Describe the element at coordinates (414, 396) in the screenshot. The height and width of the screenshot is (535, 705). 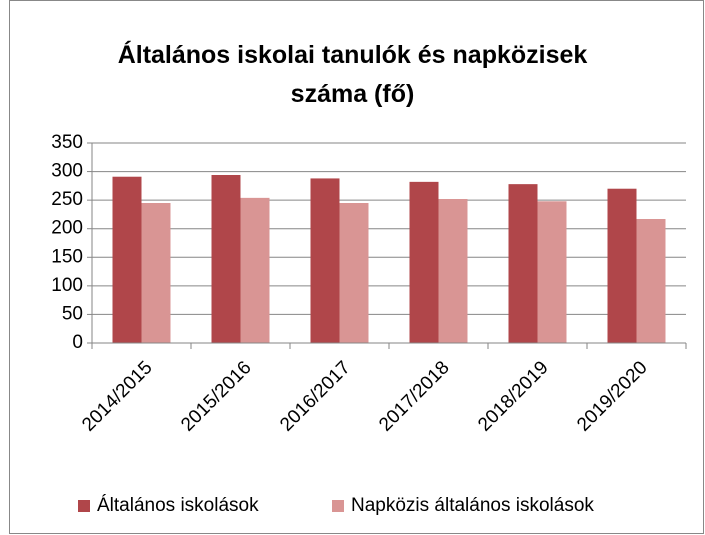
I see `x-tick-label: 2017/2018` at that location.